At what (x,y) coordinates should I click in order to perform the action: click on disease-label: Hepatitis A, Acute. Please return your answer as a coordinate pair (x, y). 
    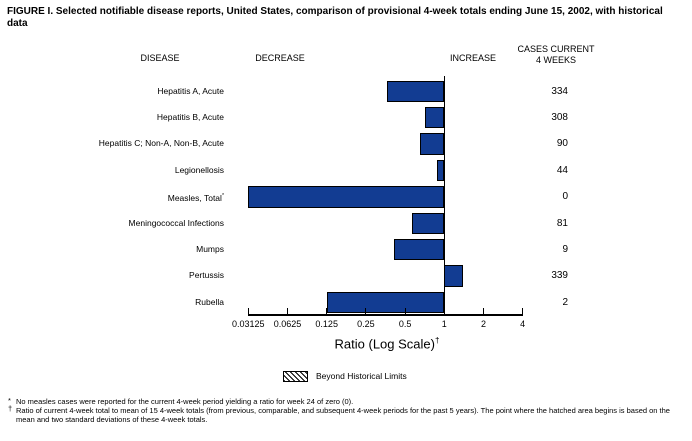
    Looking at the image, I should click on (190, 92).